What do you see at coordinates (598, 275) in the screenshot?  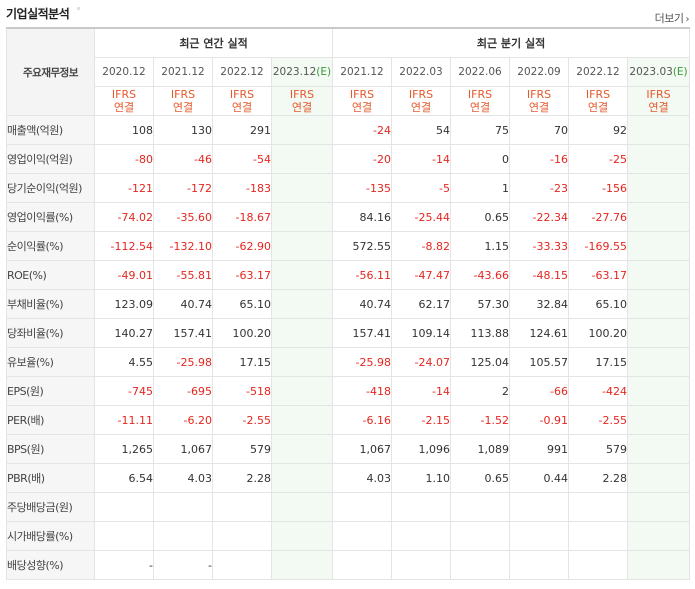 I see `quarter-value-cell: -63.17` at bounding box center [598, 275].